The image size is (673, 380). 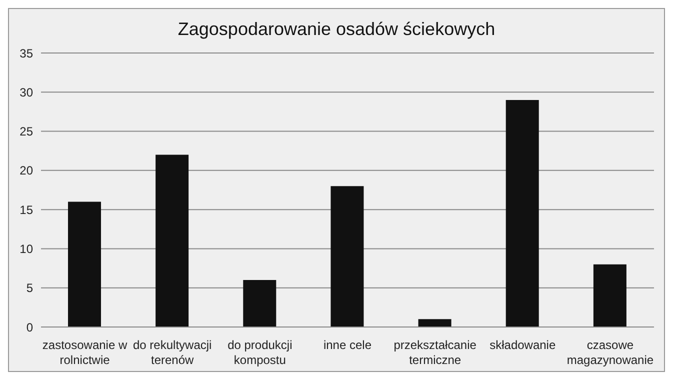 What do you see at coordinates (435, 352) in the screenshot?
I see `x-tick-label: przekształcanie termiczne` at bounding box center [435, 352].